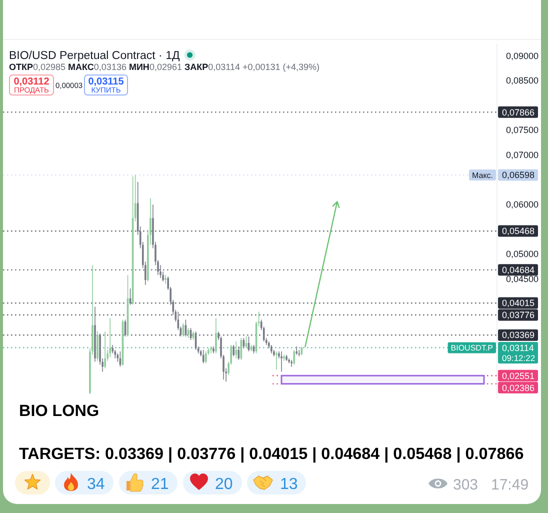  Describe the element at coordinates (160, 484) in the screenshot. I see `text: 21` at that location.